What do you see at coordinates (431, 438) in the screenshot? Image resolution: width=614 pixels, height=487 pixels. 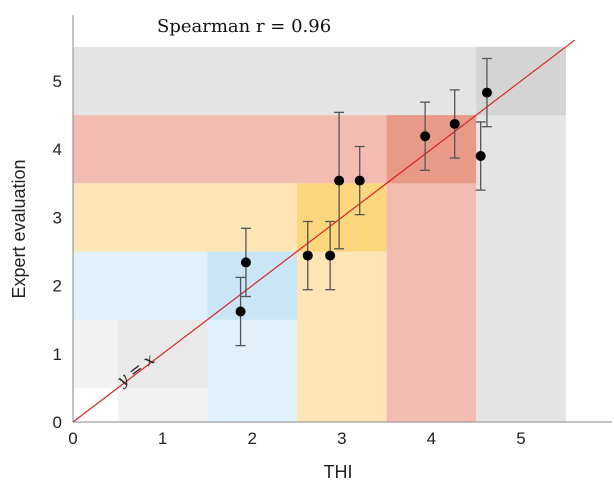 I see `x-tick-label: 4` at bounding box center [431, 438].